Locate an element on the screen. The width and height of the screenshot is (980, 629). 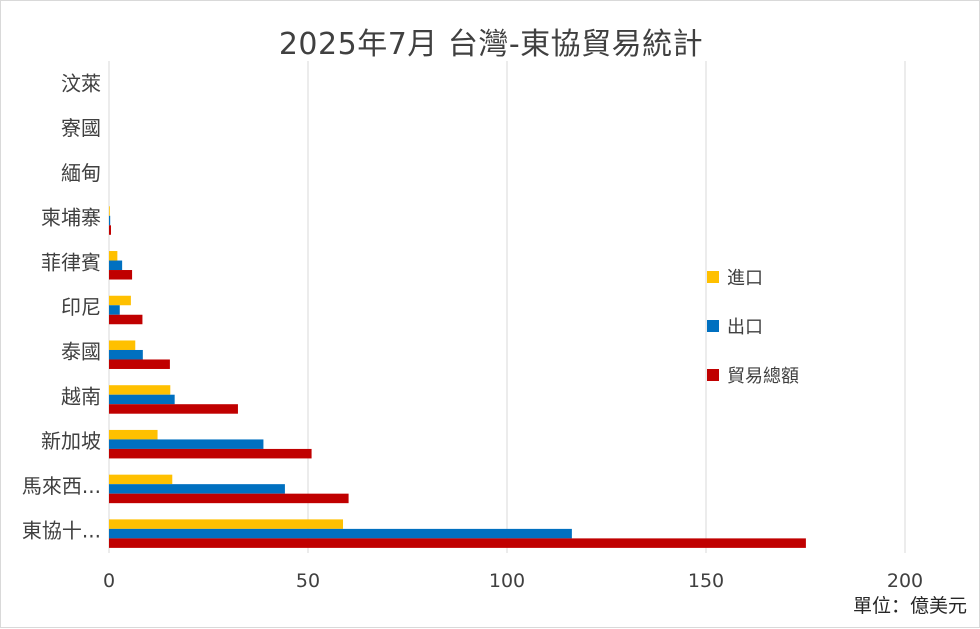
legend-swatch-export is located at coordinates (713, 326).